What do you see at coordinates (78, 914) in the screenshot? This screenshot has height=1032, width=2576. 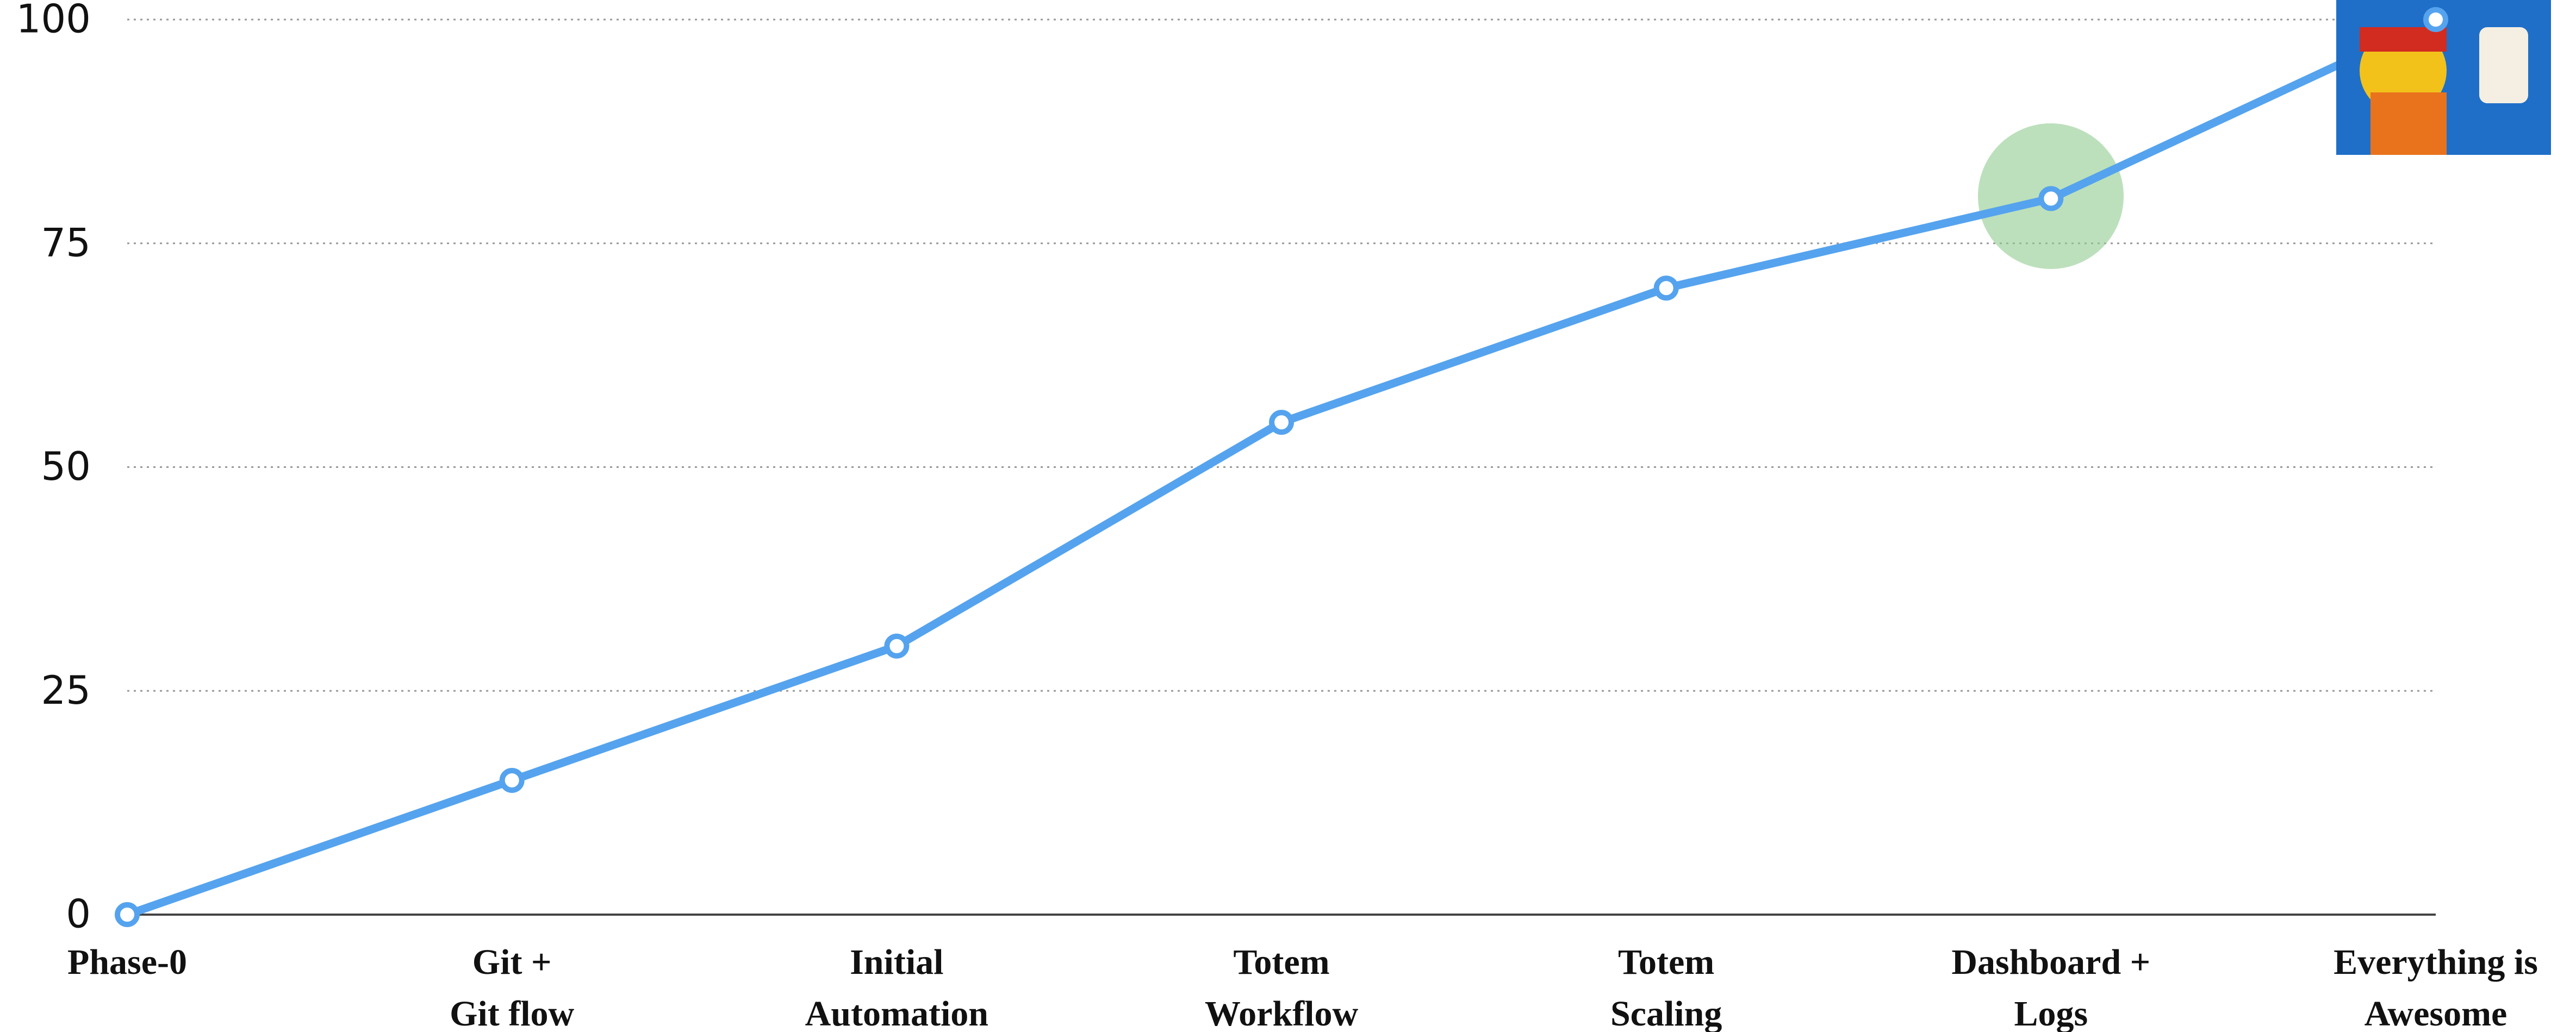 I see `y-tick-label: 0` at bounding box center [78, 914].